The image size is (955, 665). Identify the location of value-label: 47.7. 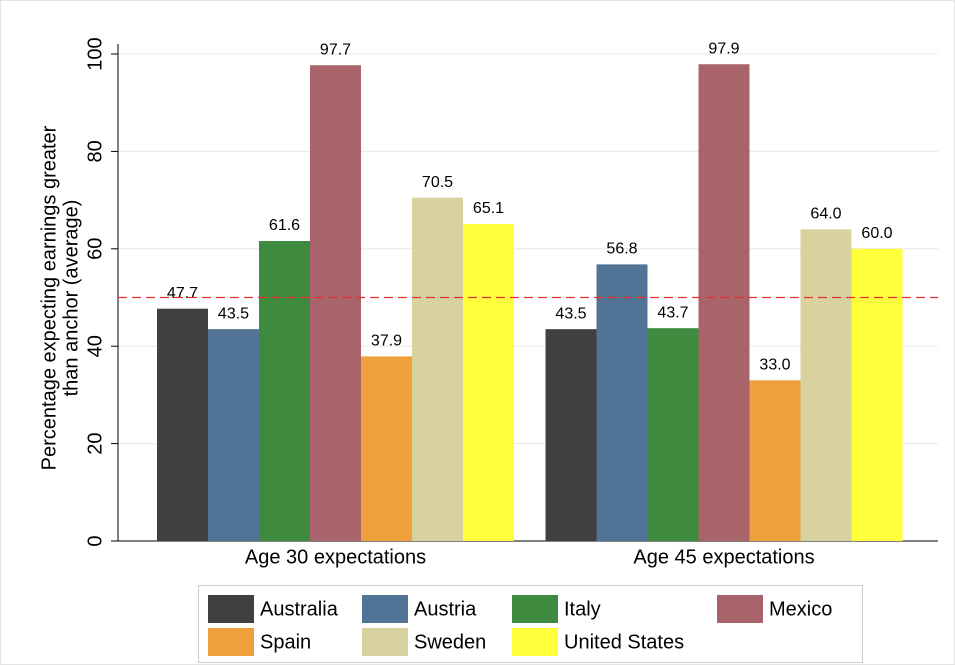
(182, 293).